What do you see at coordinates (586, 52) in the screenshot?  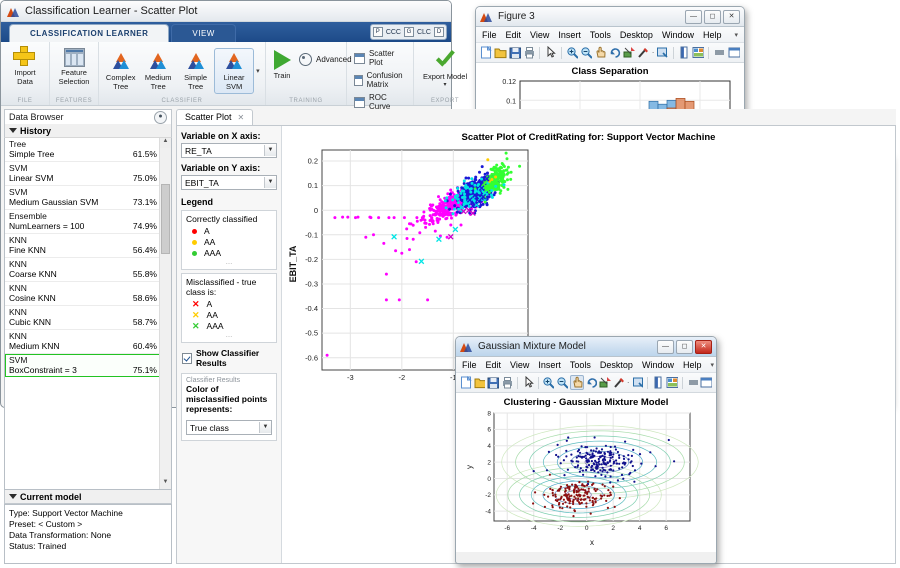 I see `zoom-out-icon` at bounding box center [586, 52].